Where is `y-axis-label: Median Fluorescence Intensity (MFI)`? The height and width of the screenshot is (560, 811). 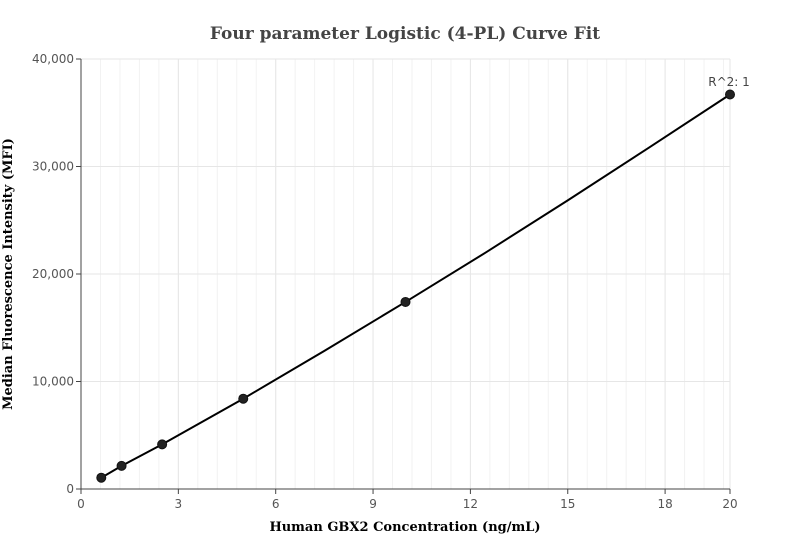 y-axis-label: Median Fluorescence Intensity (MFI) is located at coordinates (8, 274).